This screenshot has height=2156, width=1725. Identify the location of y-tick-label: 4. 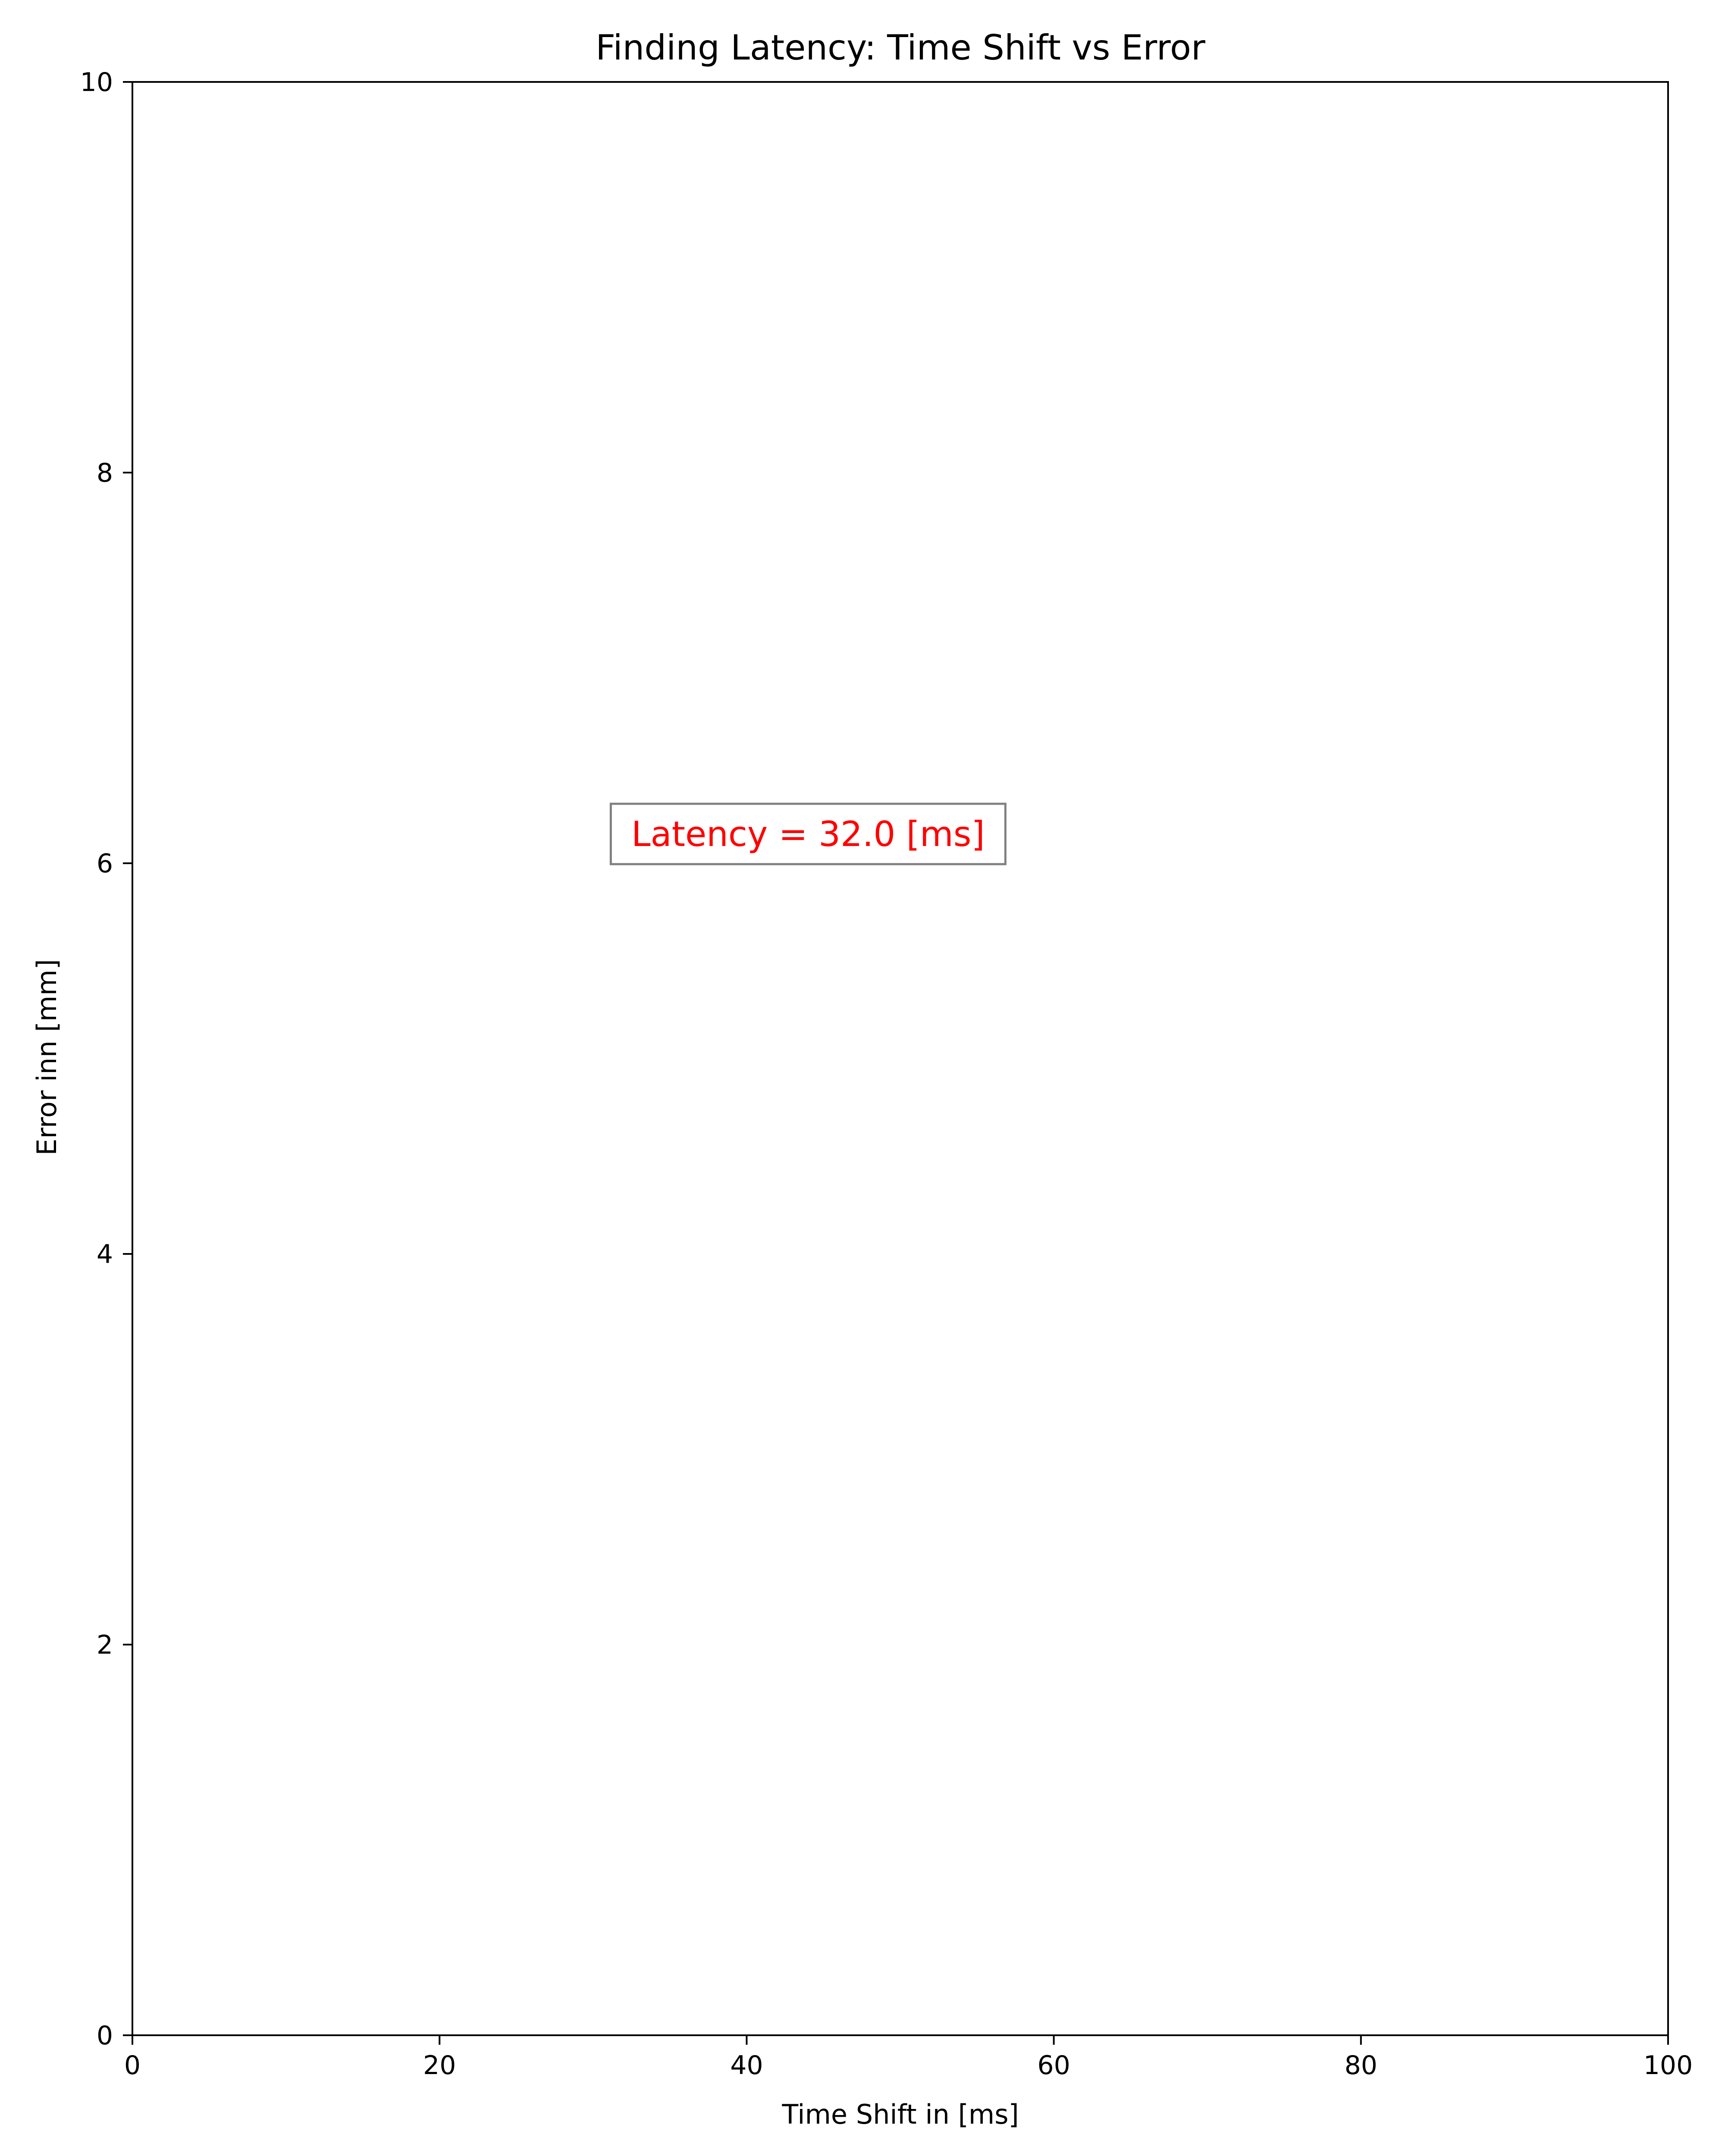
(105, 1254).